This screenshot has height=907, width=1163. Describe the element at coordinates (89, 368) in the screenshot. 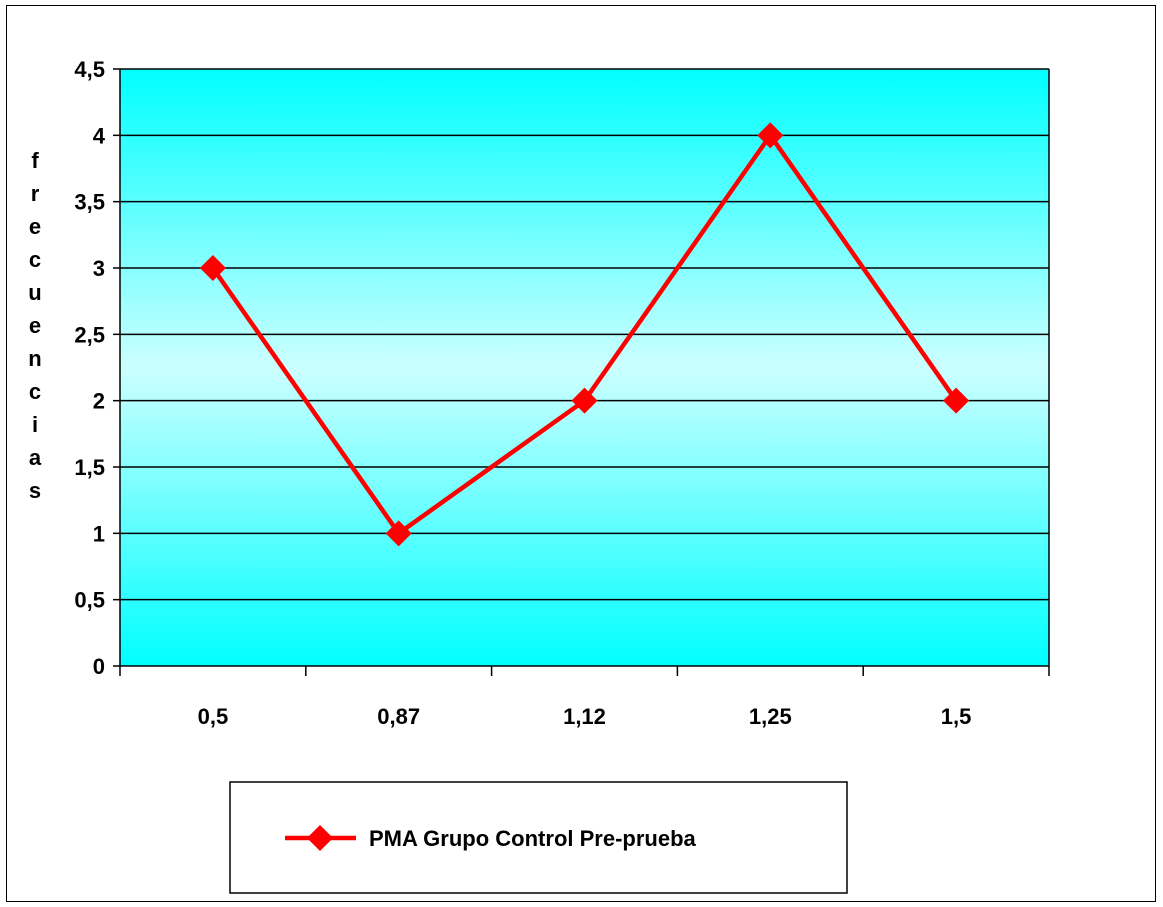

I see `y-tick-labels: 0 0,5 1 1,5 2 2,5 3 3,5 4 4,5` at that location.